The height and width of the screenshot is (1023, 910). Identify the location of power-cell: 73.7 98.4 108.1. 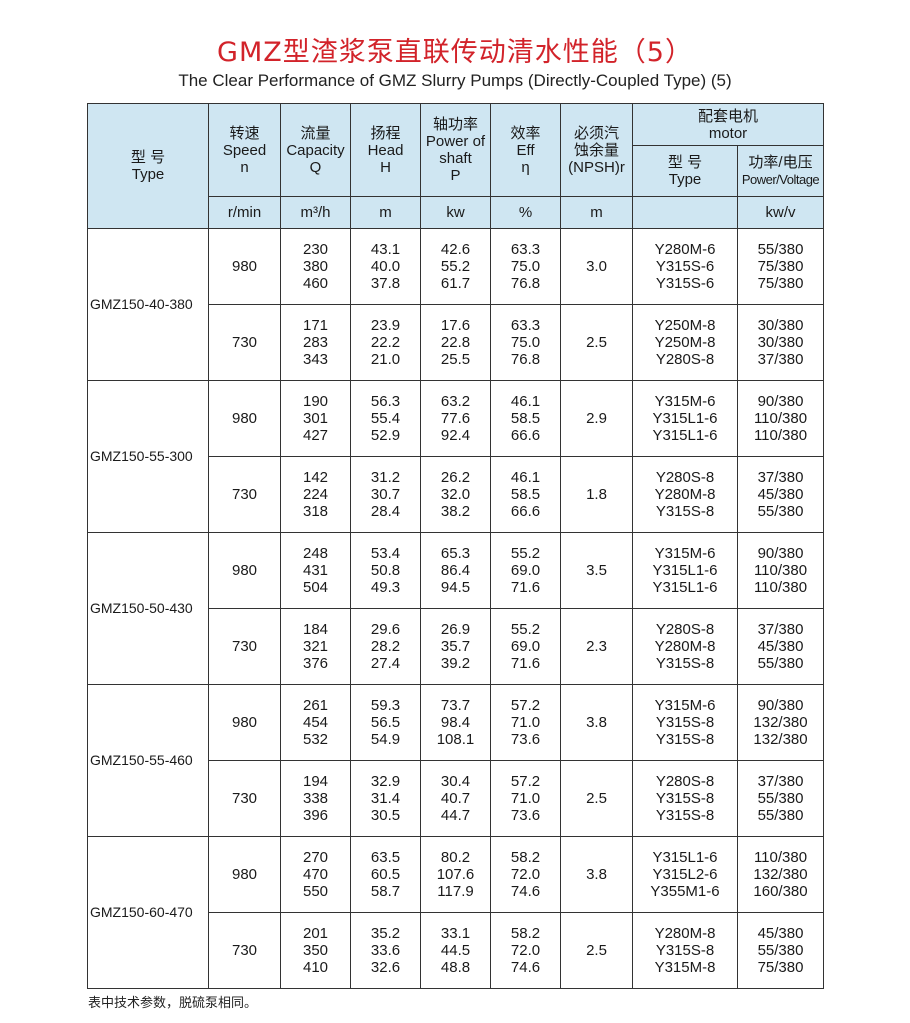
(455, 722).